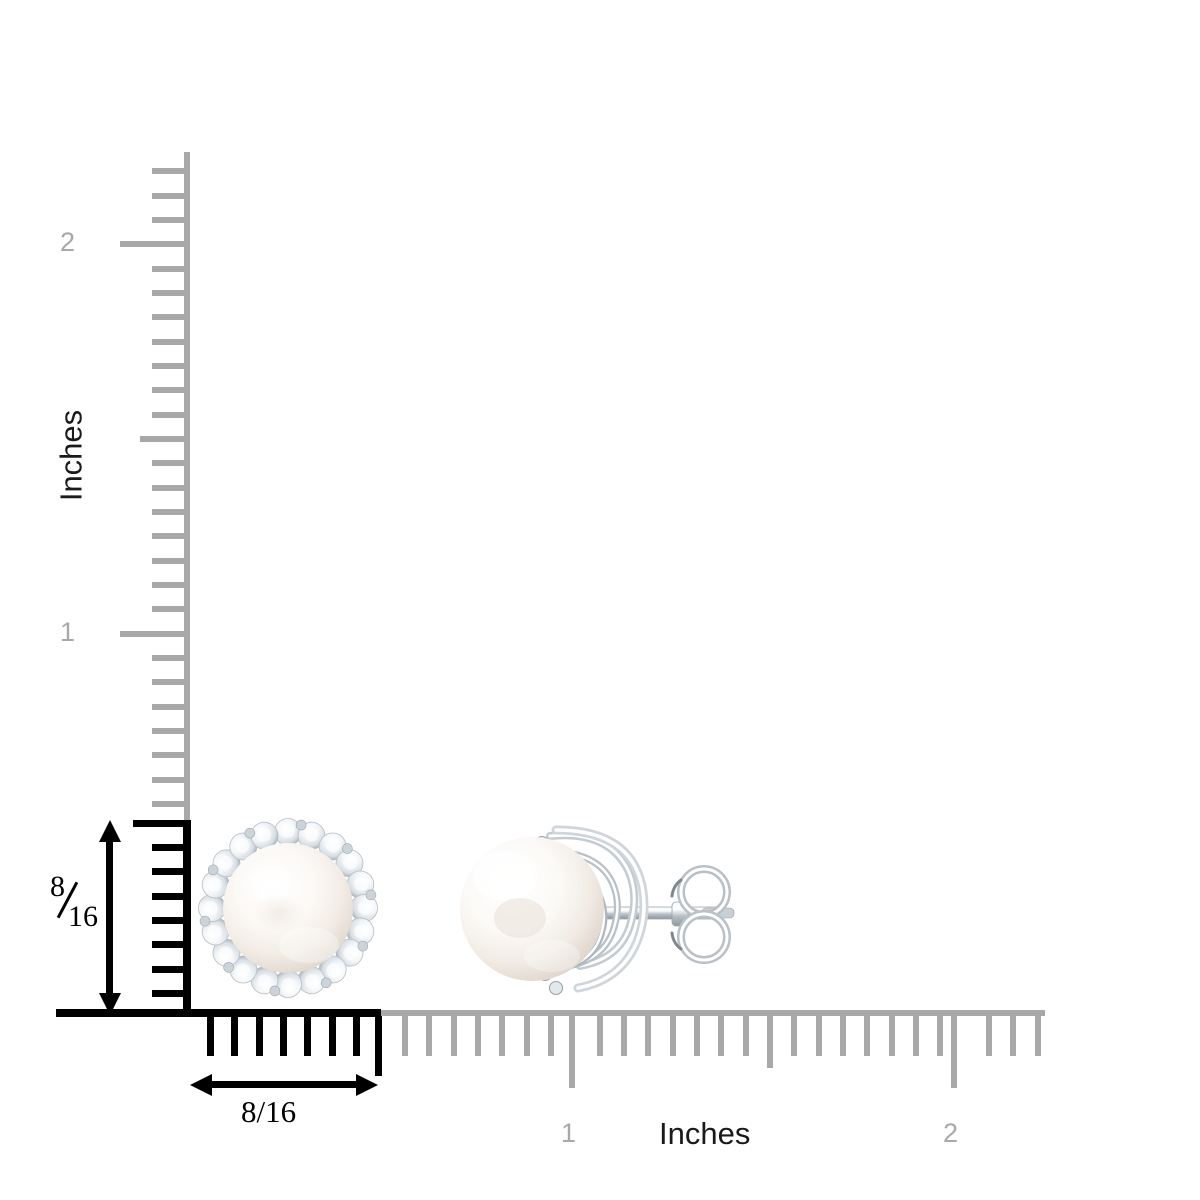  I want to click on height-dimension-line, so click(109, 918).